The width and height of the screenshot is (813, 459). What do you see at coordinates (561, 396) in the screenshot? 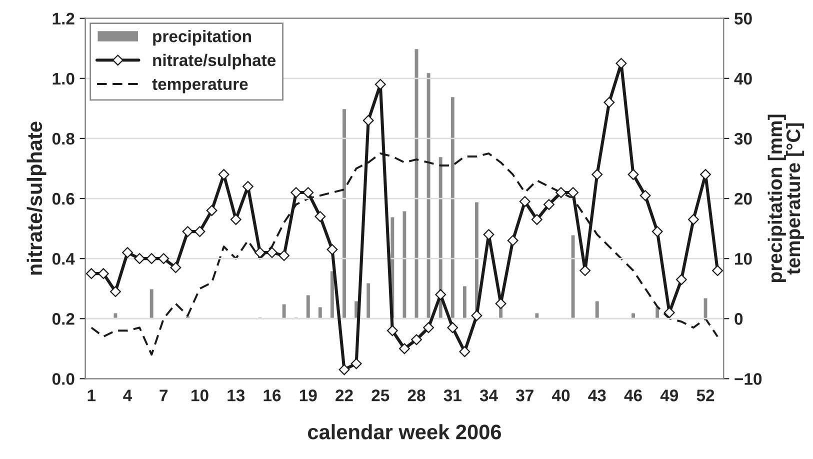
I see `x-tick-label: 40` at bounding box center [561, 396].